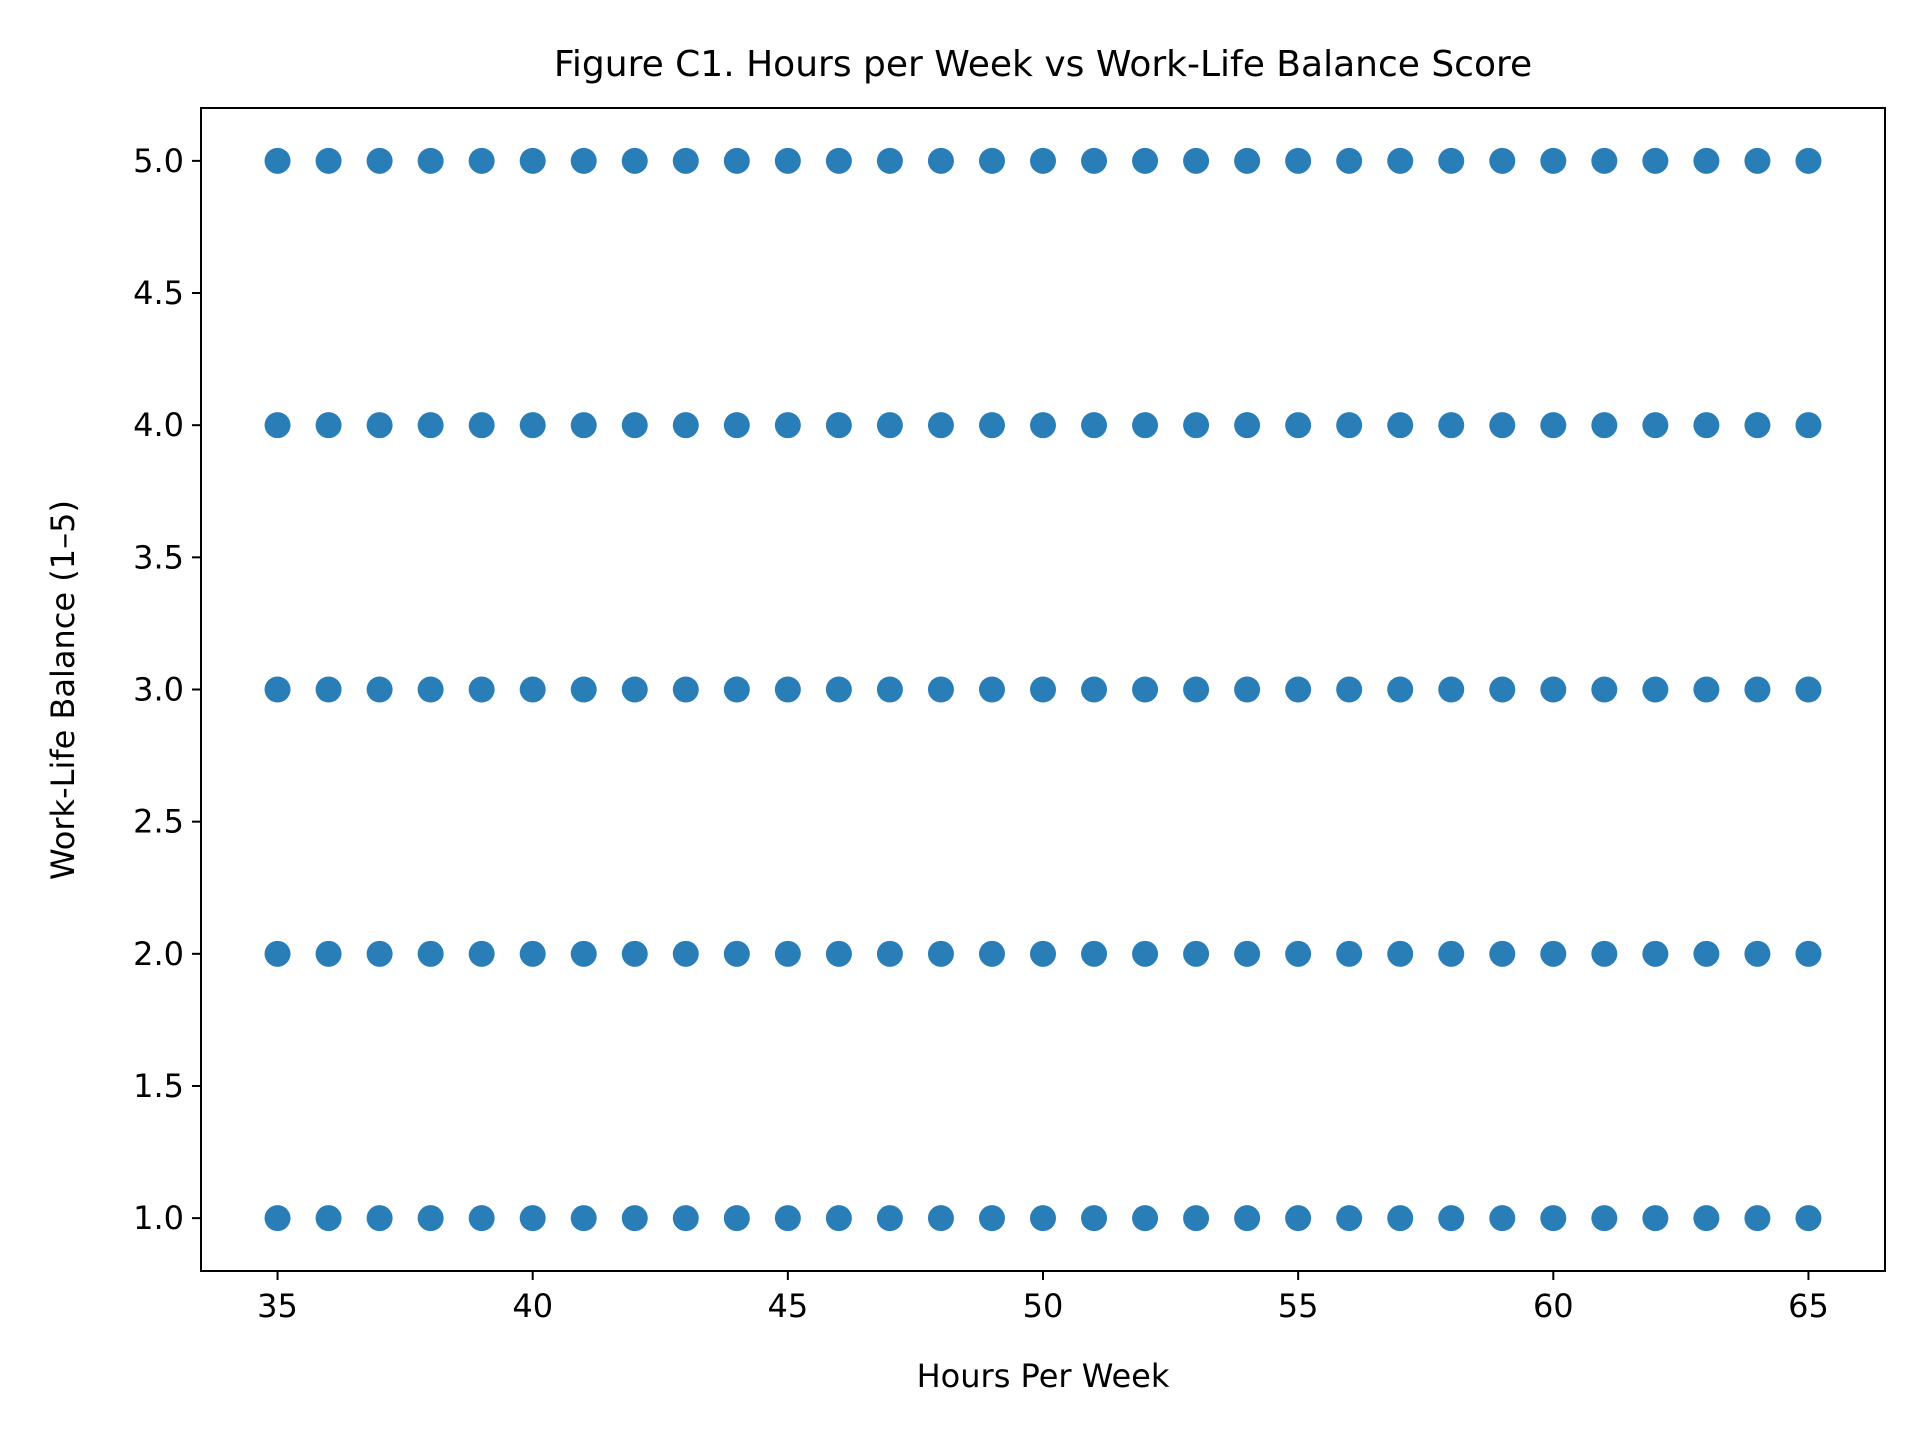 The width and height of the screenshot is (1920, 1440). I want to click on y-tick-label: 4.5, so click(158, 293).